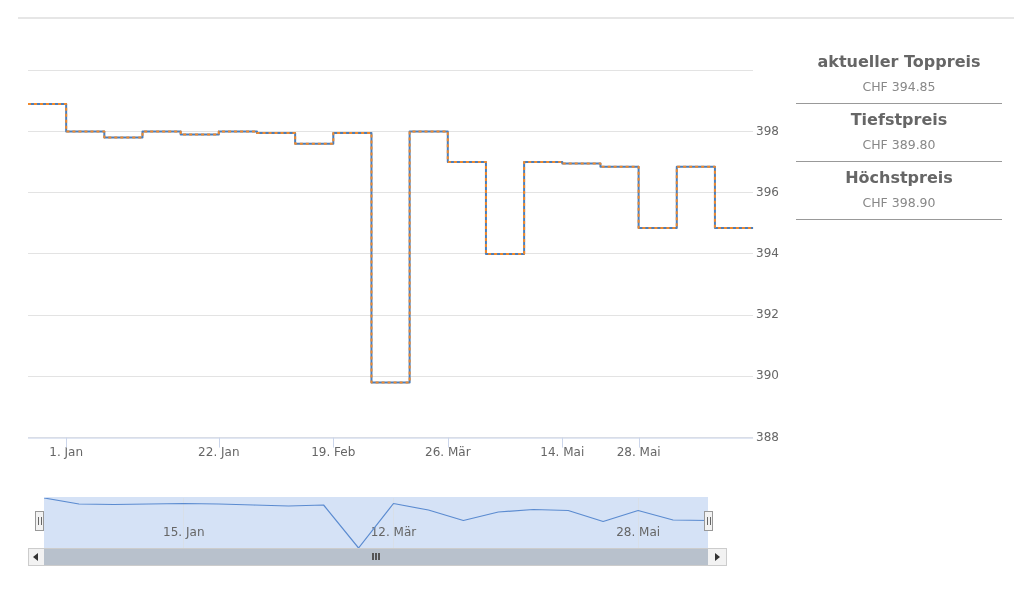 The height and width of the screenshot is (591, 1024). I want to click on y-tick-label: 398, so click(767, 130).